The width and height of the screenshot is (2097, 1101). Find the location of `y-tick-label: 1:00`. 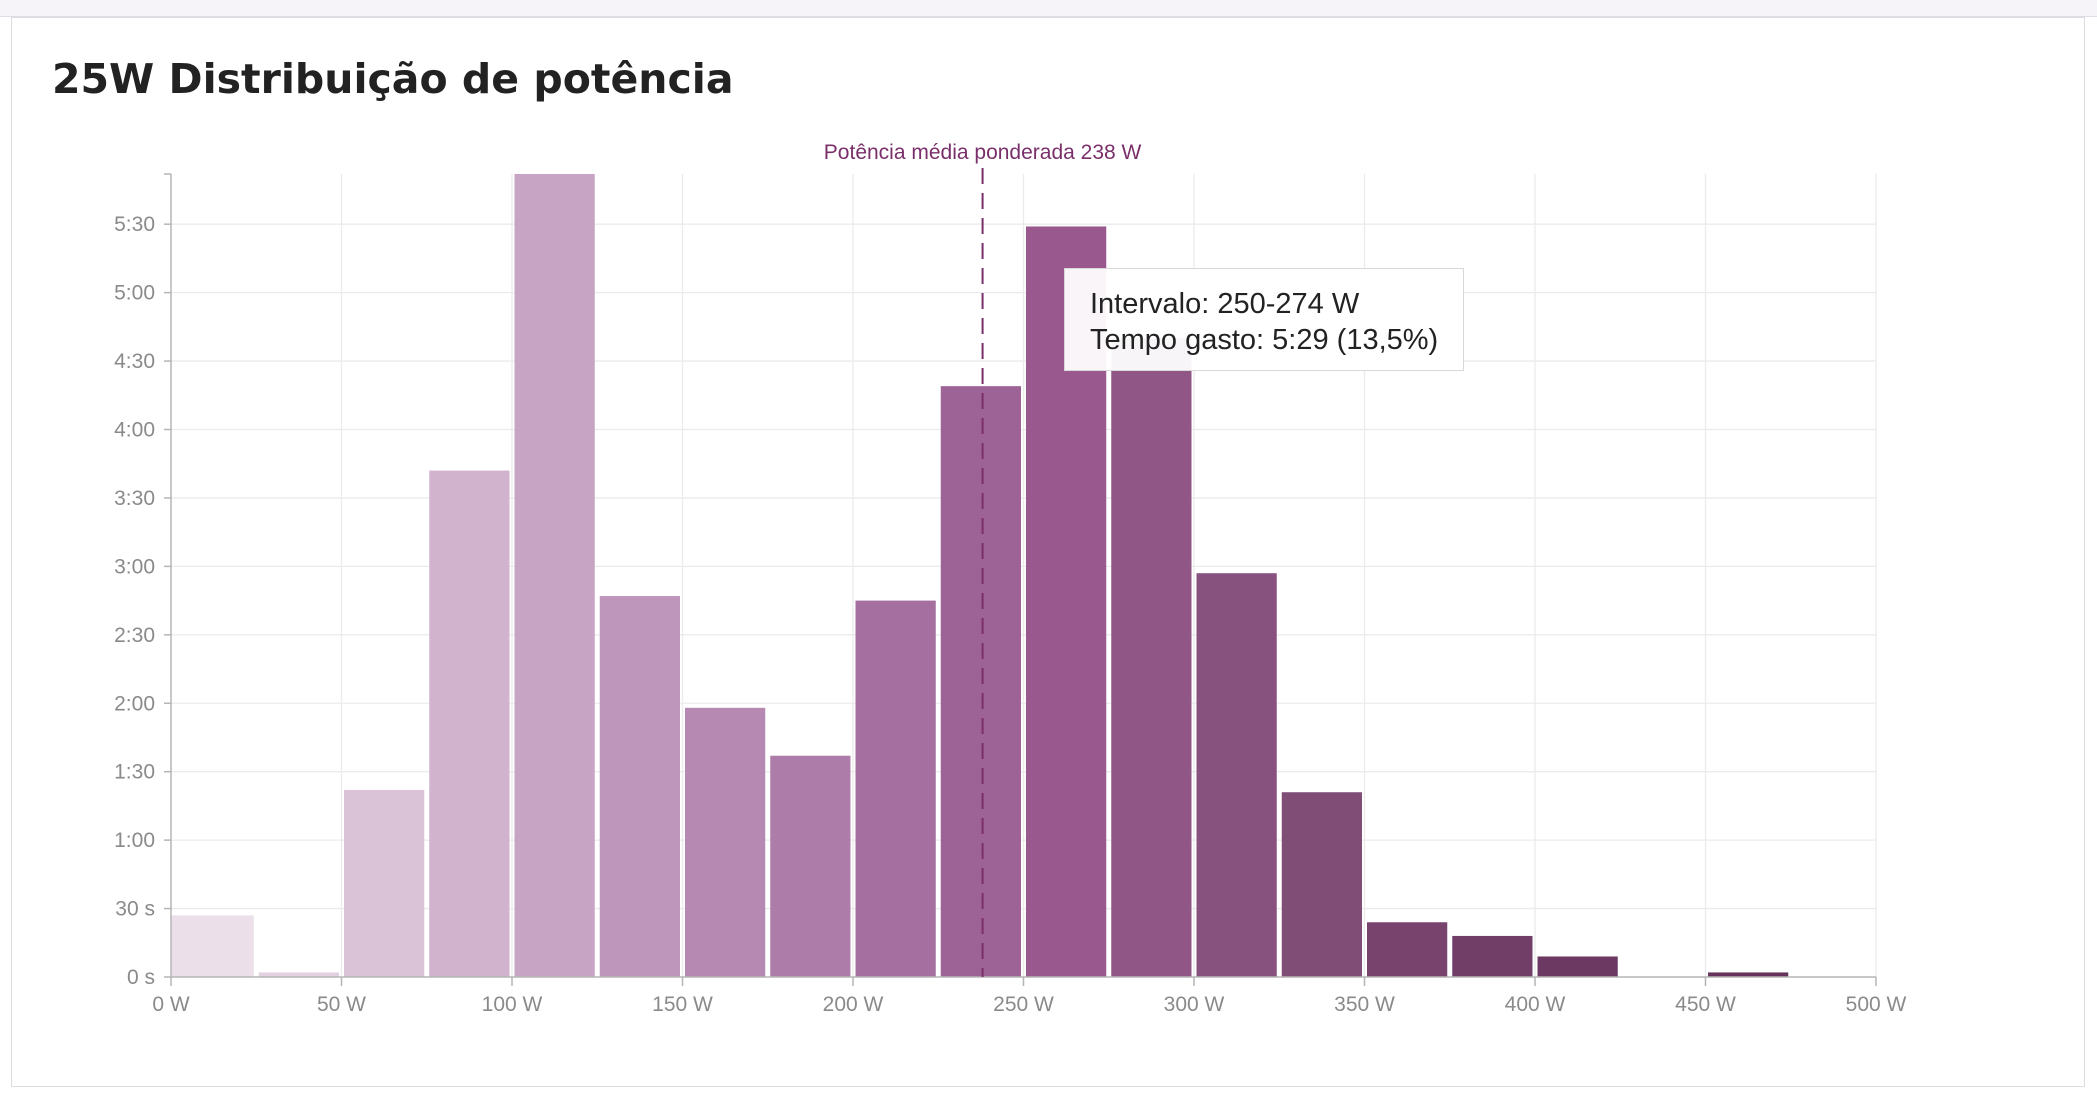

y-tick-label: 1:00 is located at coordinates (134, 840).